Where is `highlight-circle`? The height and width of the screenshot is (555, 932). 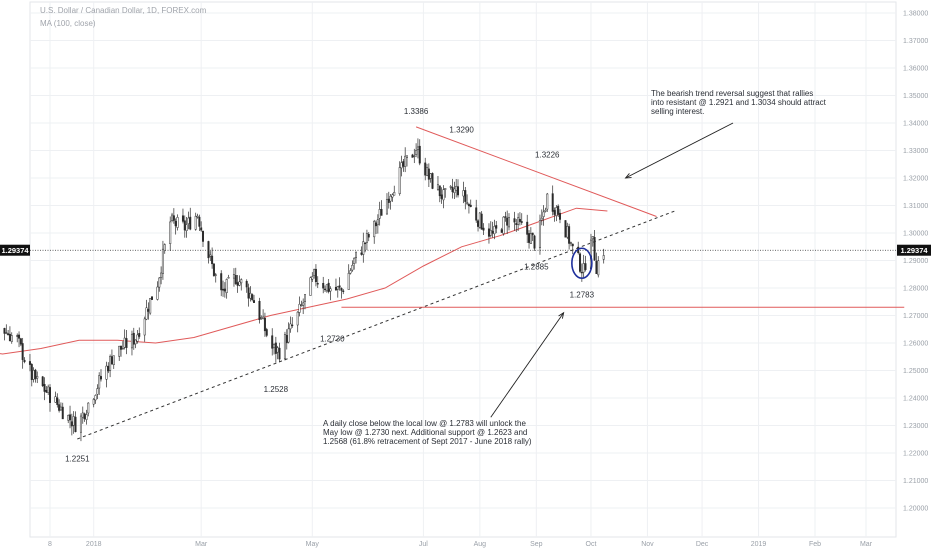 highlight-circle is located at coordinates (582, 263).